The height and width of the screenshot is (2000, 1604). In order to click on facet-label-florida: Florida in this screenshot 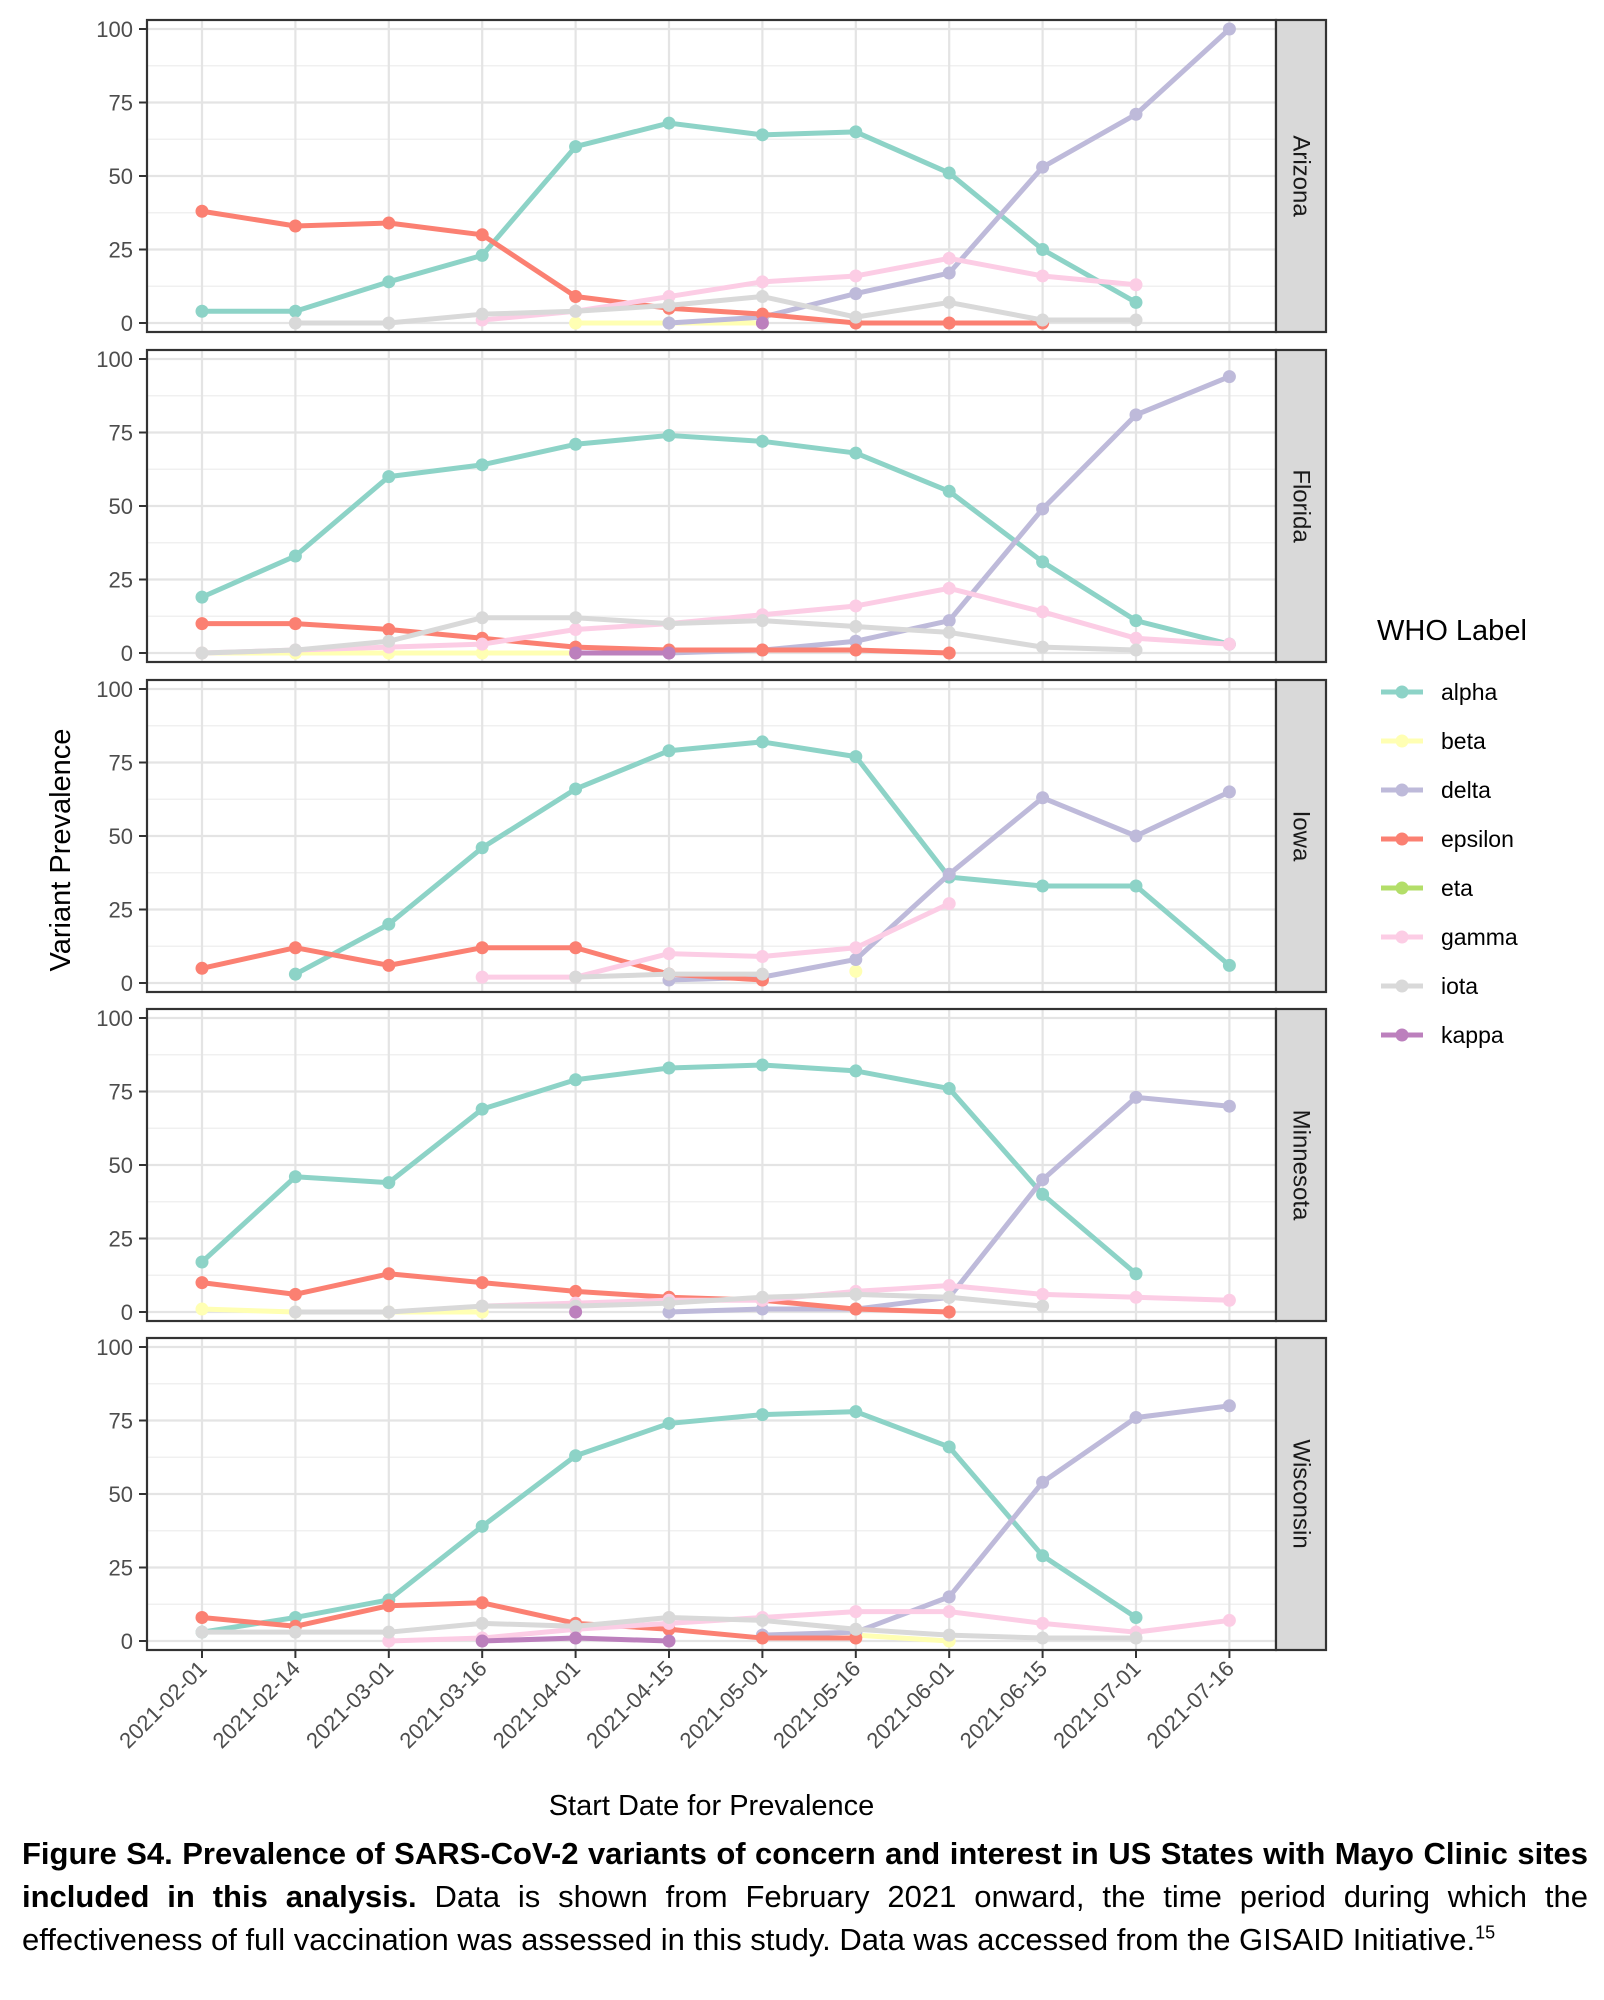, I will do `click(1301, 506)`.